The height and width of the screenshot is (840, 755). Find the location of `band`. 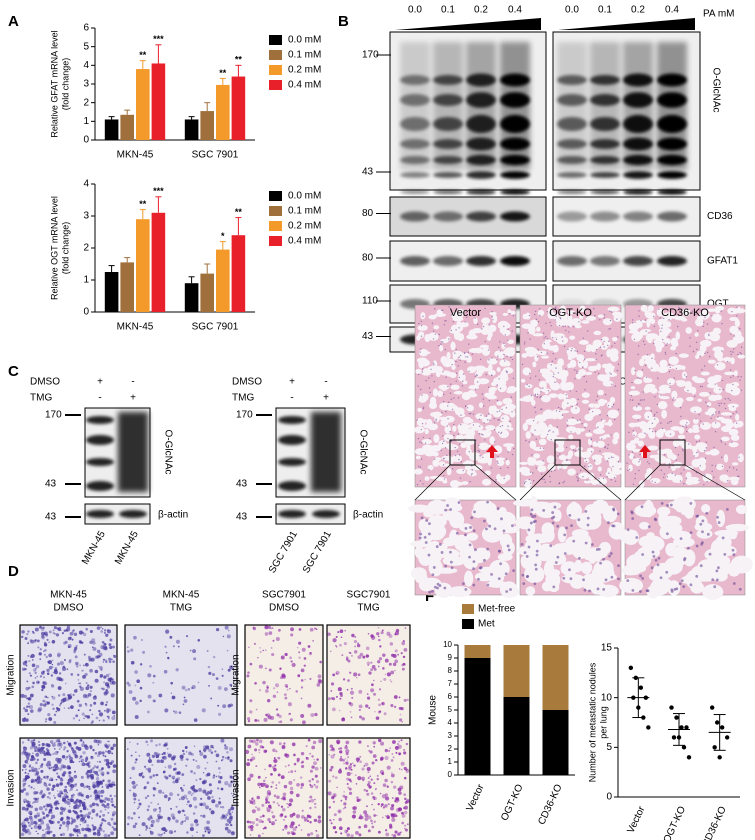

band is located at coordinates (638, 216).